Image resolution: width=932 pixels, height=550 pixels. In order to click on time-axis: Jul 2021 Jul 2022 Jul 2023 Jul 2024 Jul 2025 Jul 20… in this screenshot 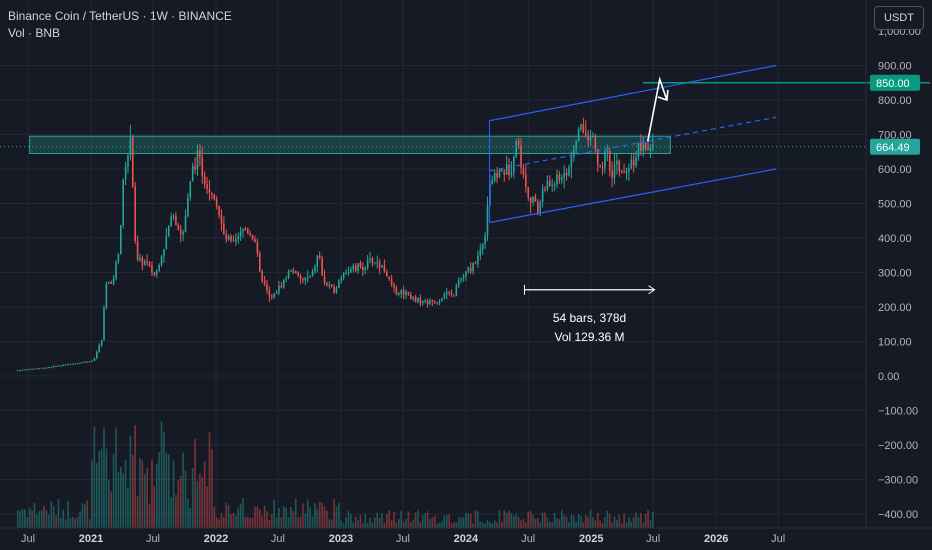, I will do `click(466, 536)`.